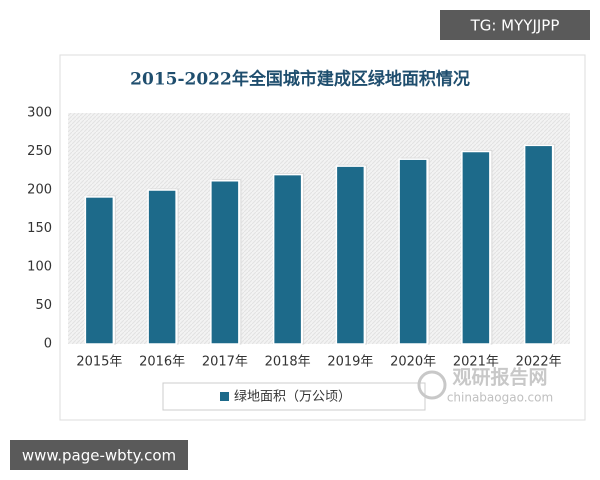 Image resolution: width=600 pixels, height=480 pixels. Describe the element at coordinates (432, 385) in the screenshot. I see `watermark-logo` at that location.